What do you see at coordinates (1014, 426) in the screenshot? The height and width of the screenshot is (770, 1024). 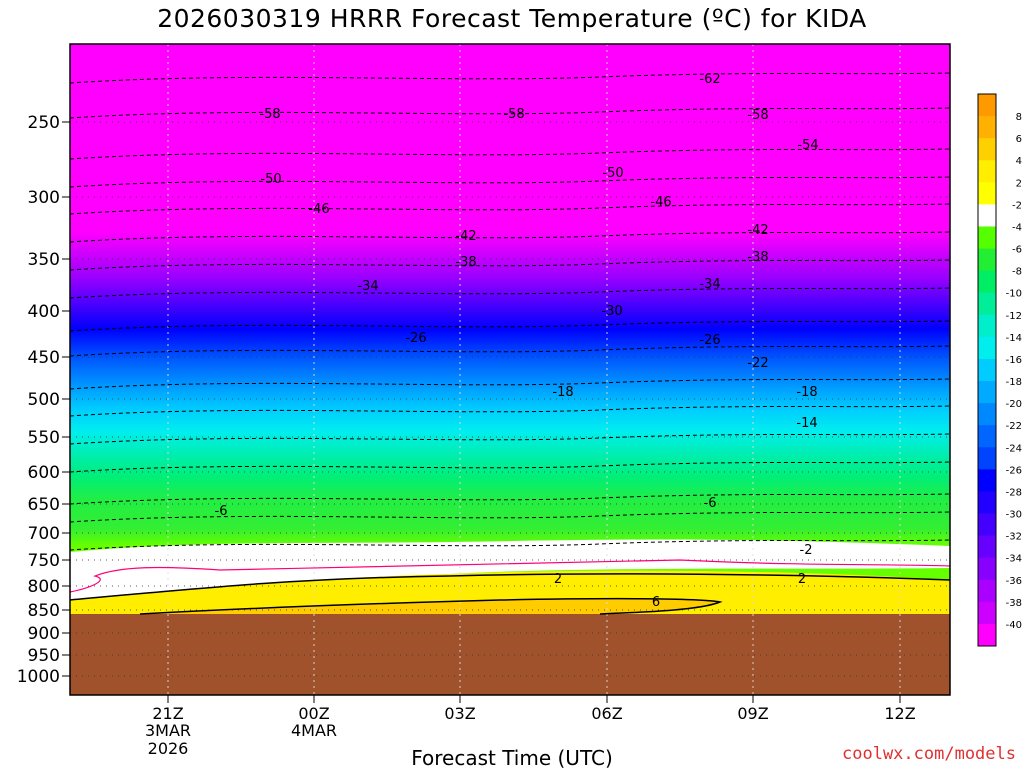 I see `colorbar-label: -22` at bounding box center [1014, 426].